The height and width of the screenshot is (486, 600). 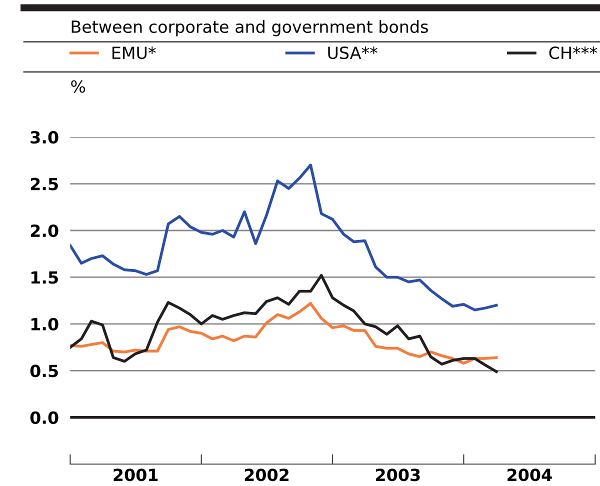 What do you see at coordinates (44, 184) in the screenshot?
I see `y-tick-label: 2.5` at bounding box center [44, 184].